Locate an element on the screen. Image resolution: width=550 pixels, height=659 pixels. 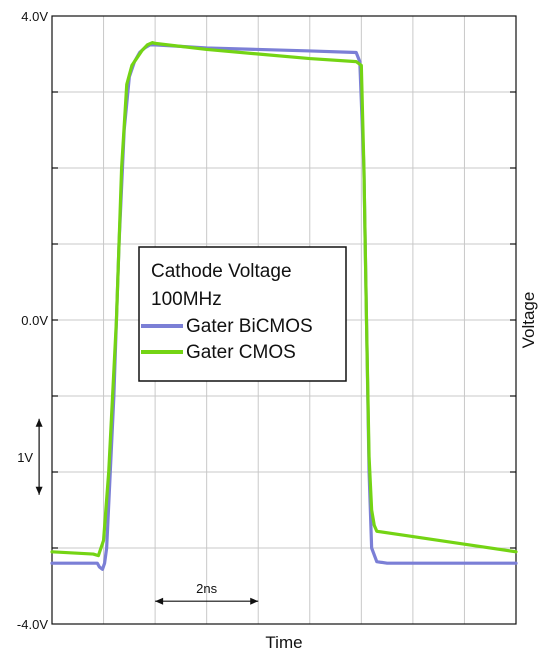
legend-title-line: 100MHz is located at coordinates (186, 299).